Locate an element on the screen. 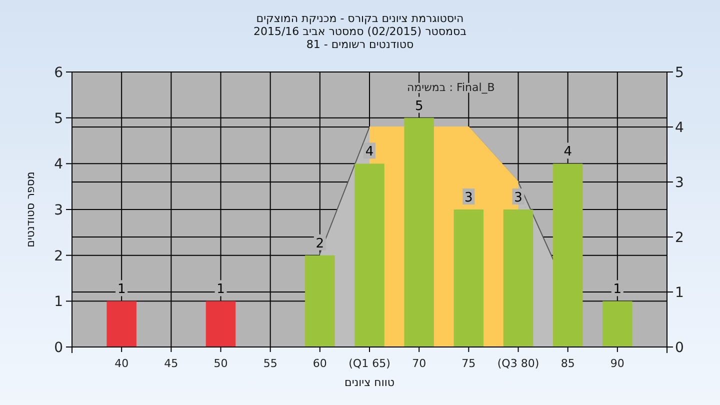 Image resolution: width=720 pixels, height=405 pixels. y2-tick-label: 5 is located at coordinates (679, 73).